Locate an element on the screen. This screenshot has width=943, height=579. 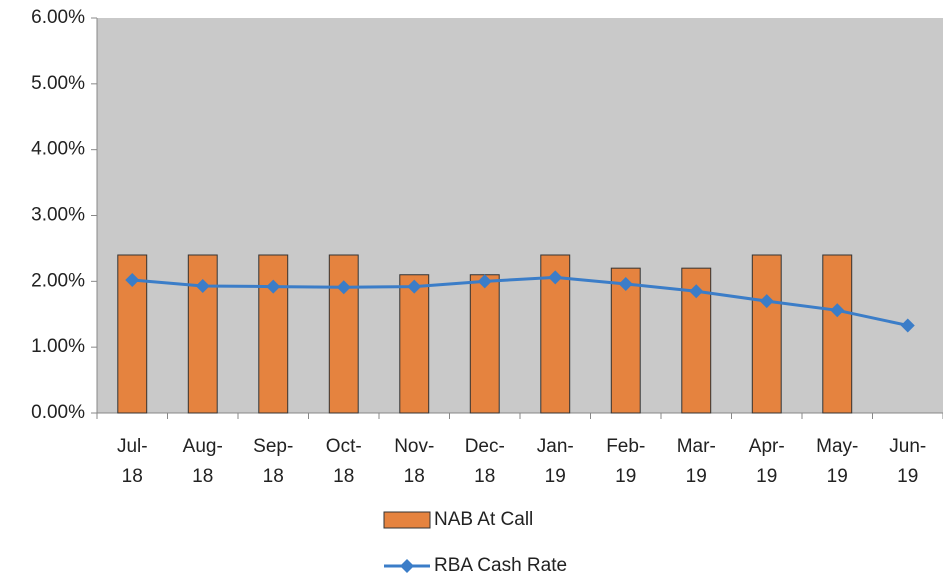
y-tick-label: 3.00% is located at coordinates (58, 215).